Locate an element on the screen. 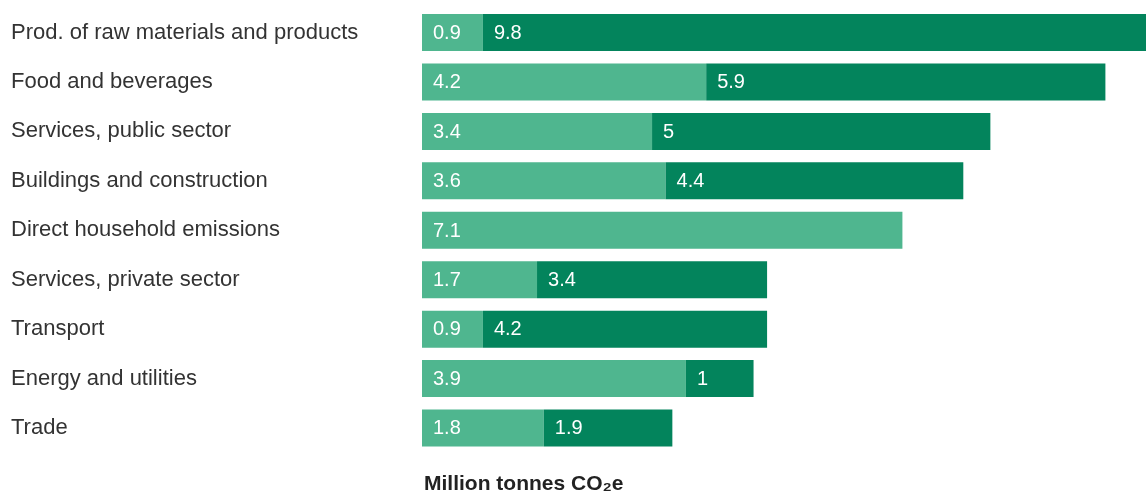  x-axis-title: Million tonnes CO₂e is located at coordinates (524, 483).